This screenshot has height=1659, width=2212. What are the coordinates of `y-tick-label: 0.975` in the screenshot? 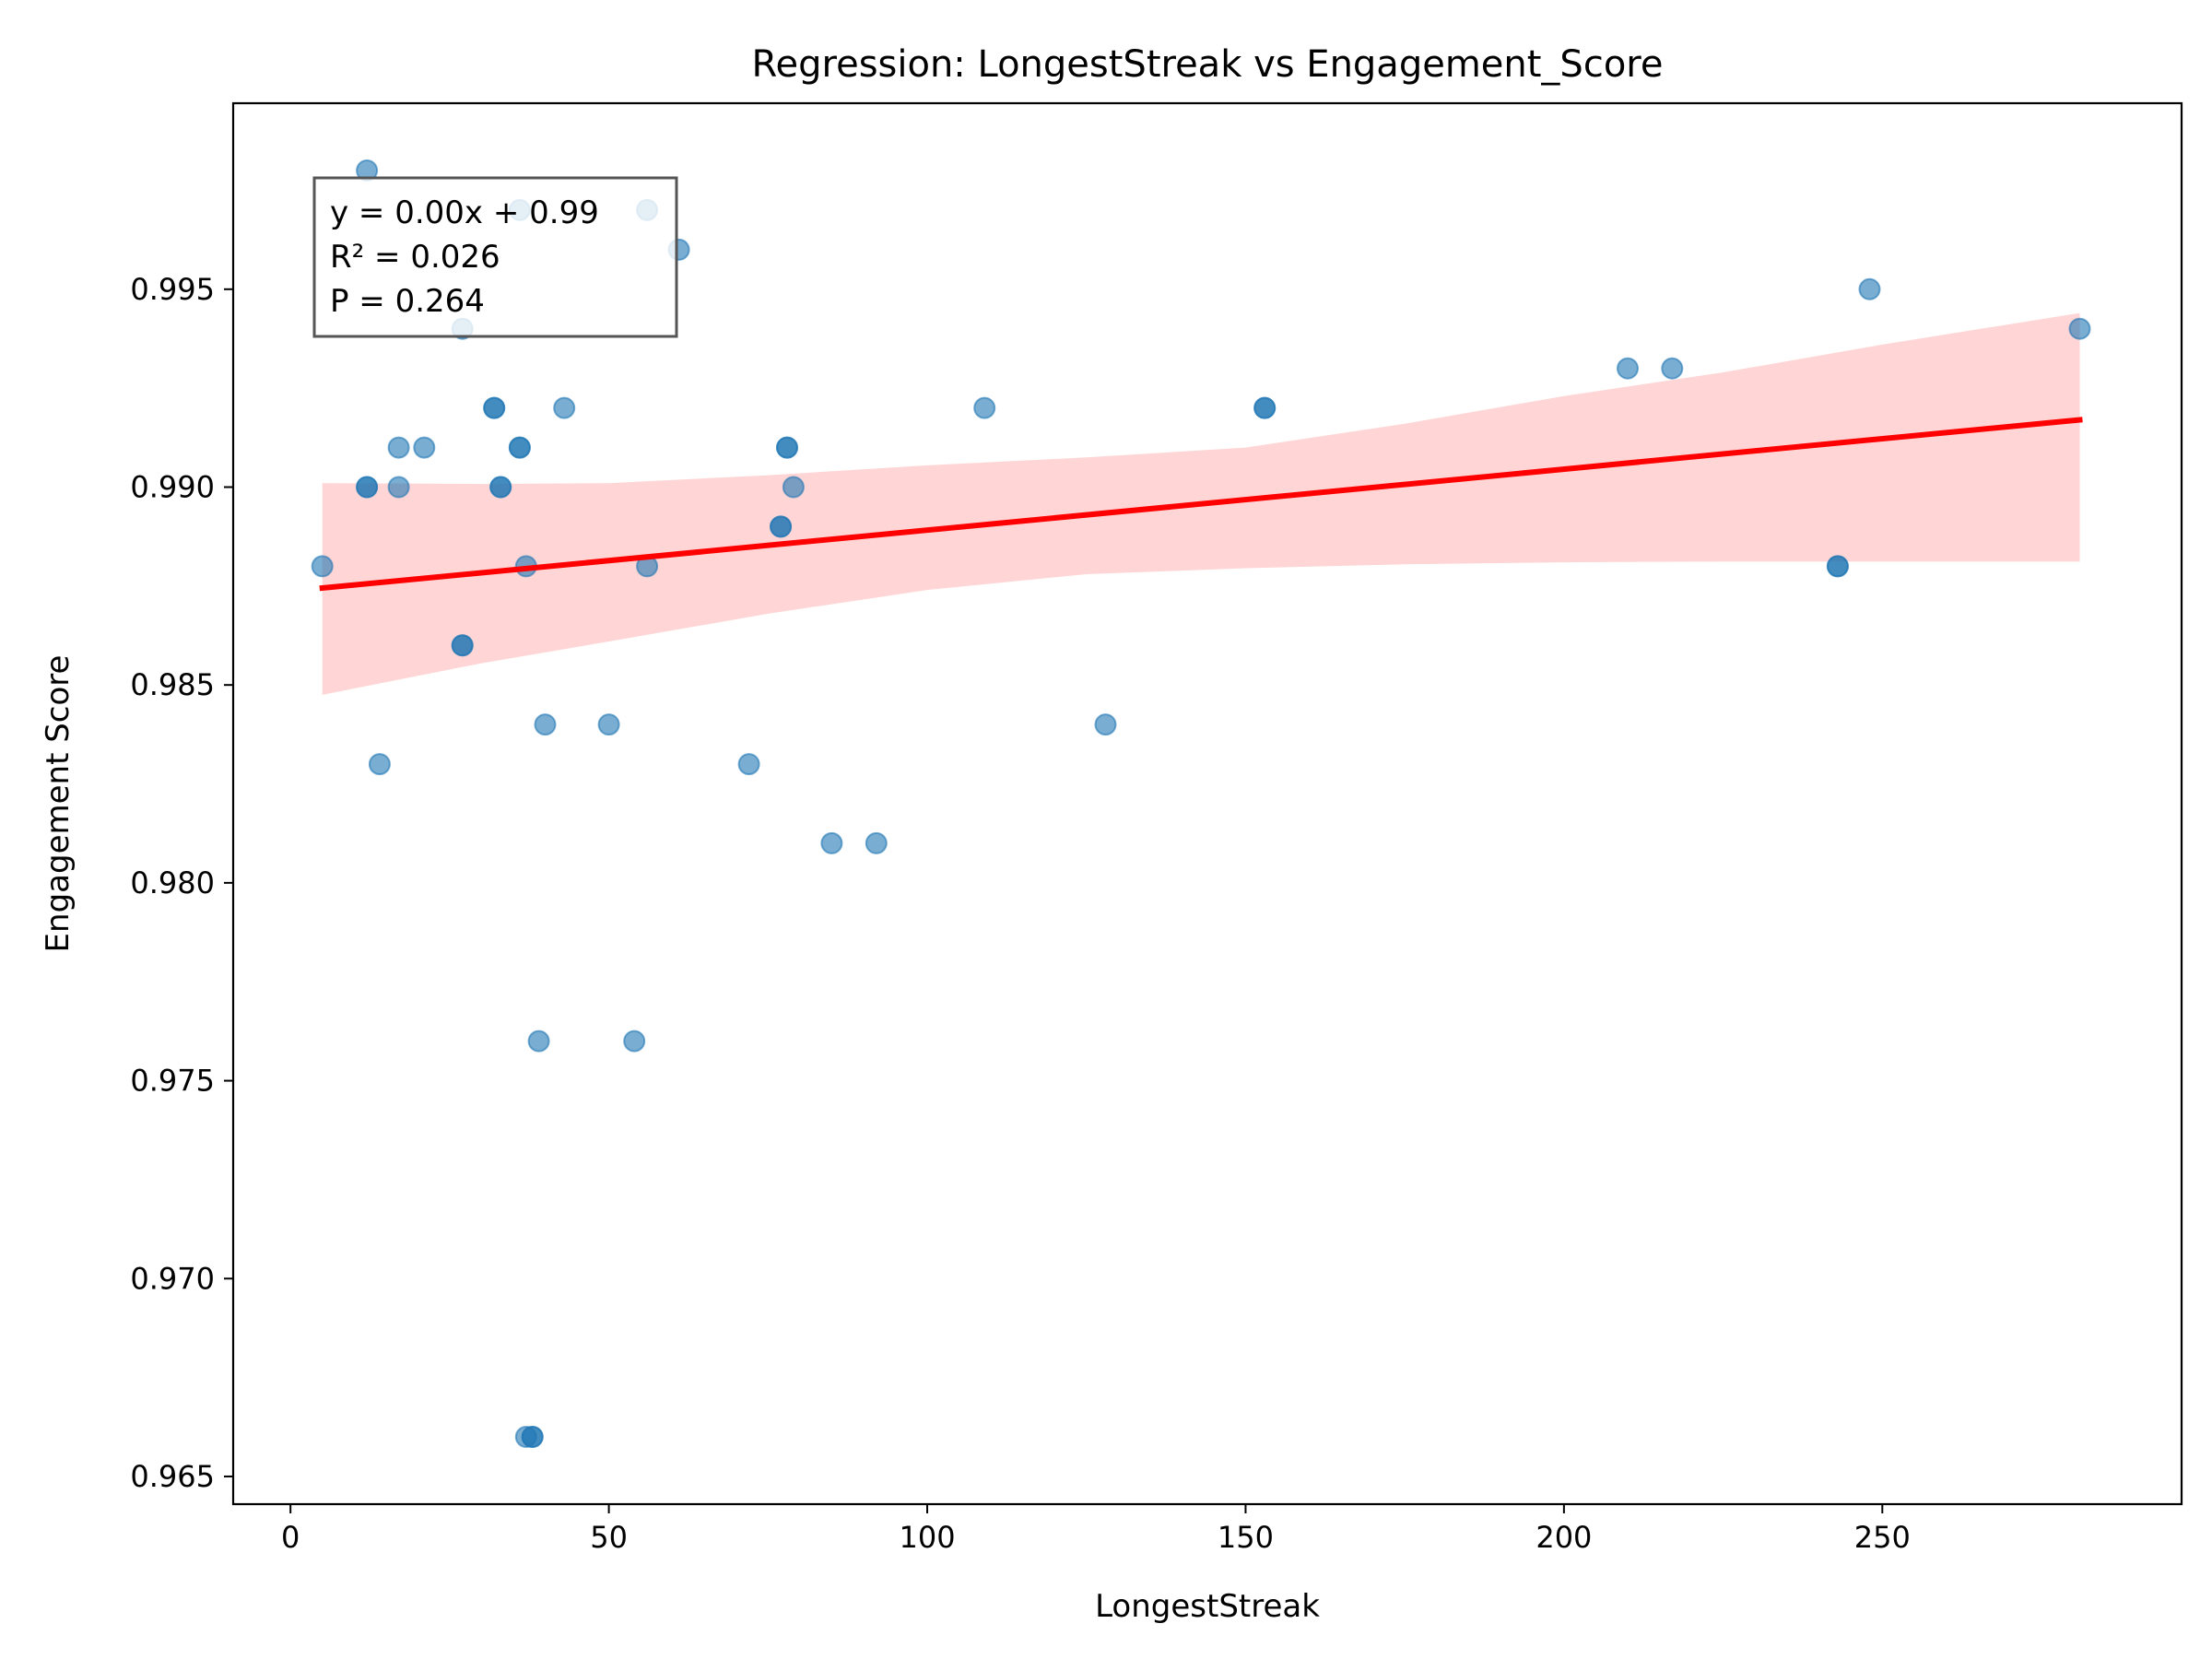 It's located at (172, 1081).